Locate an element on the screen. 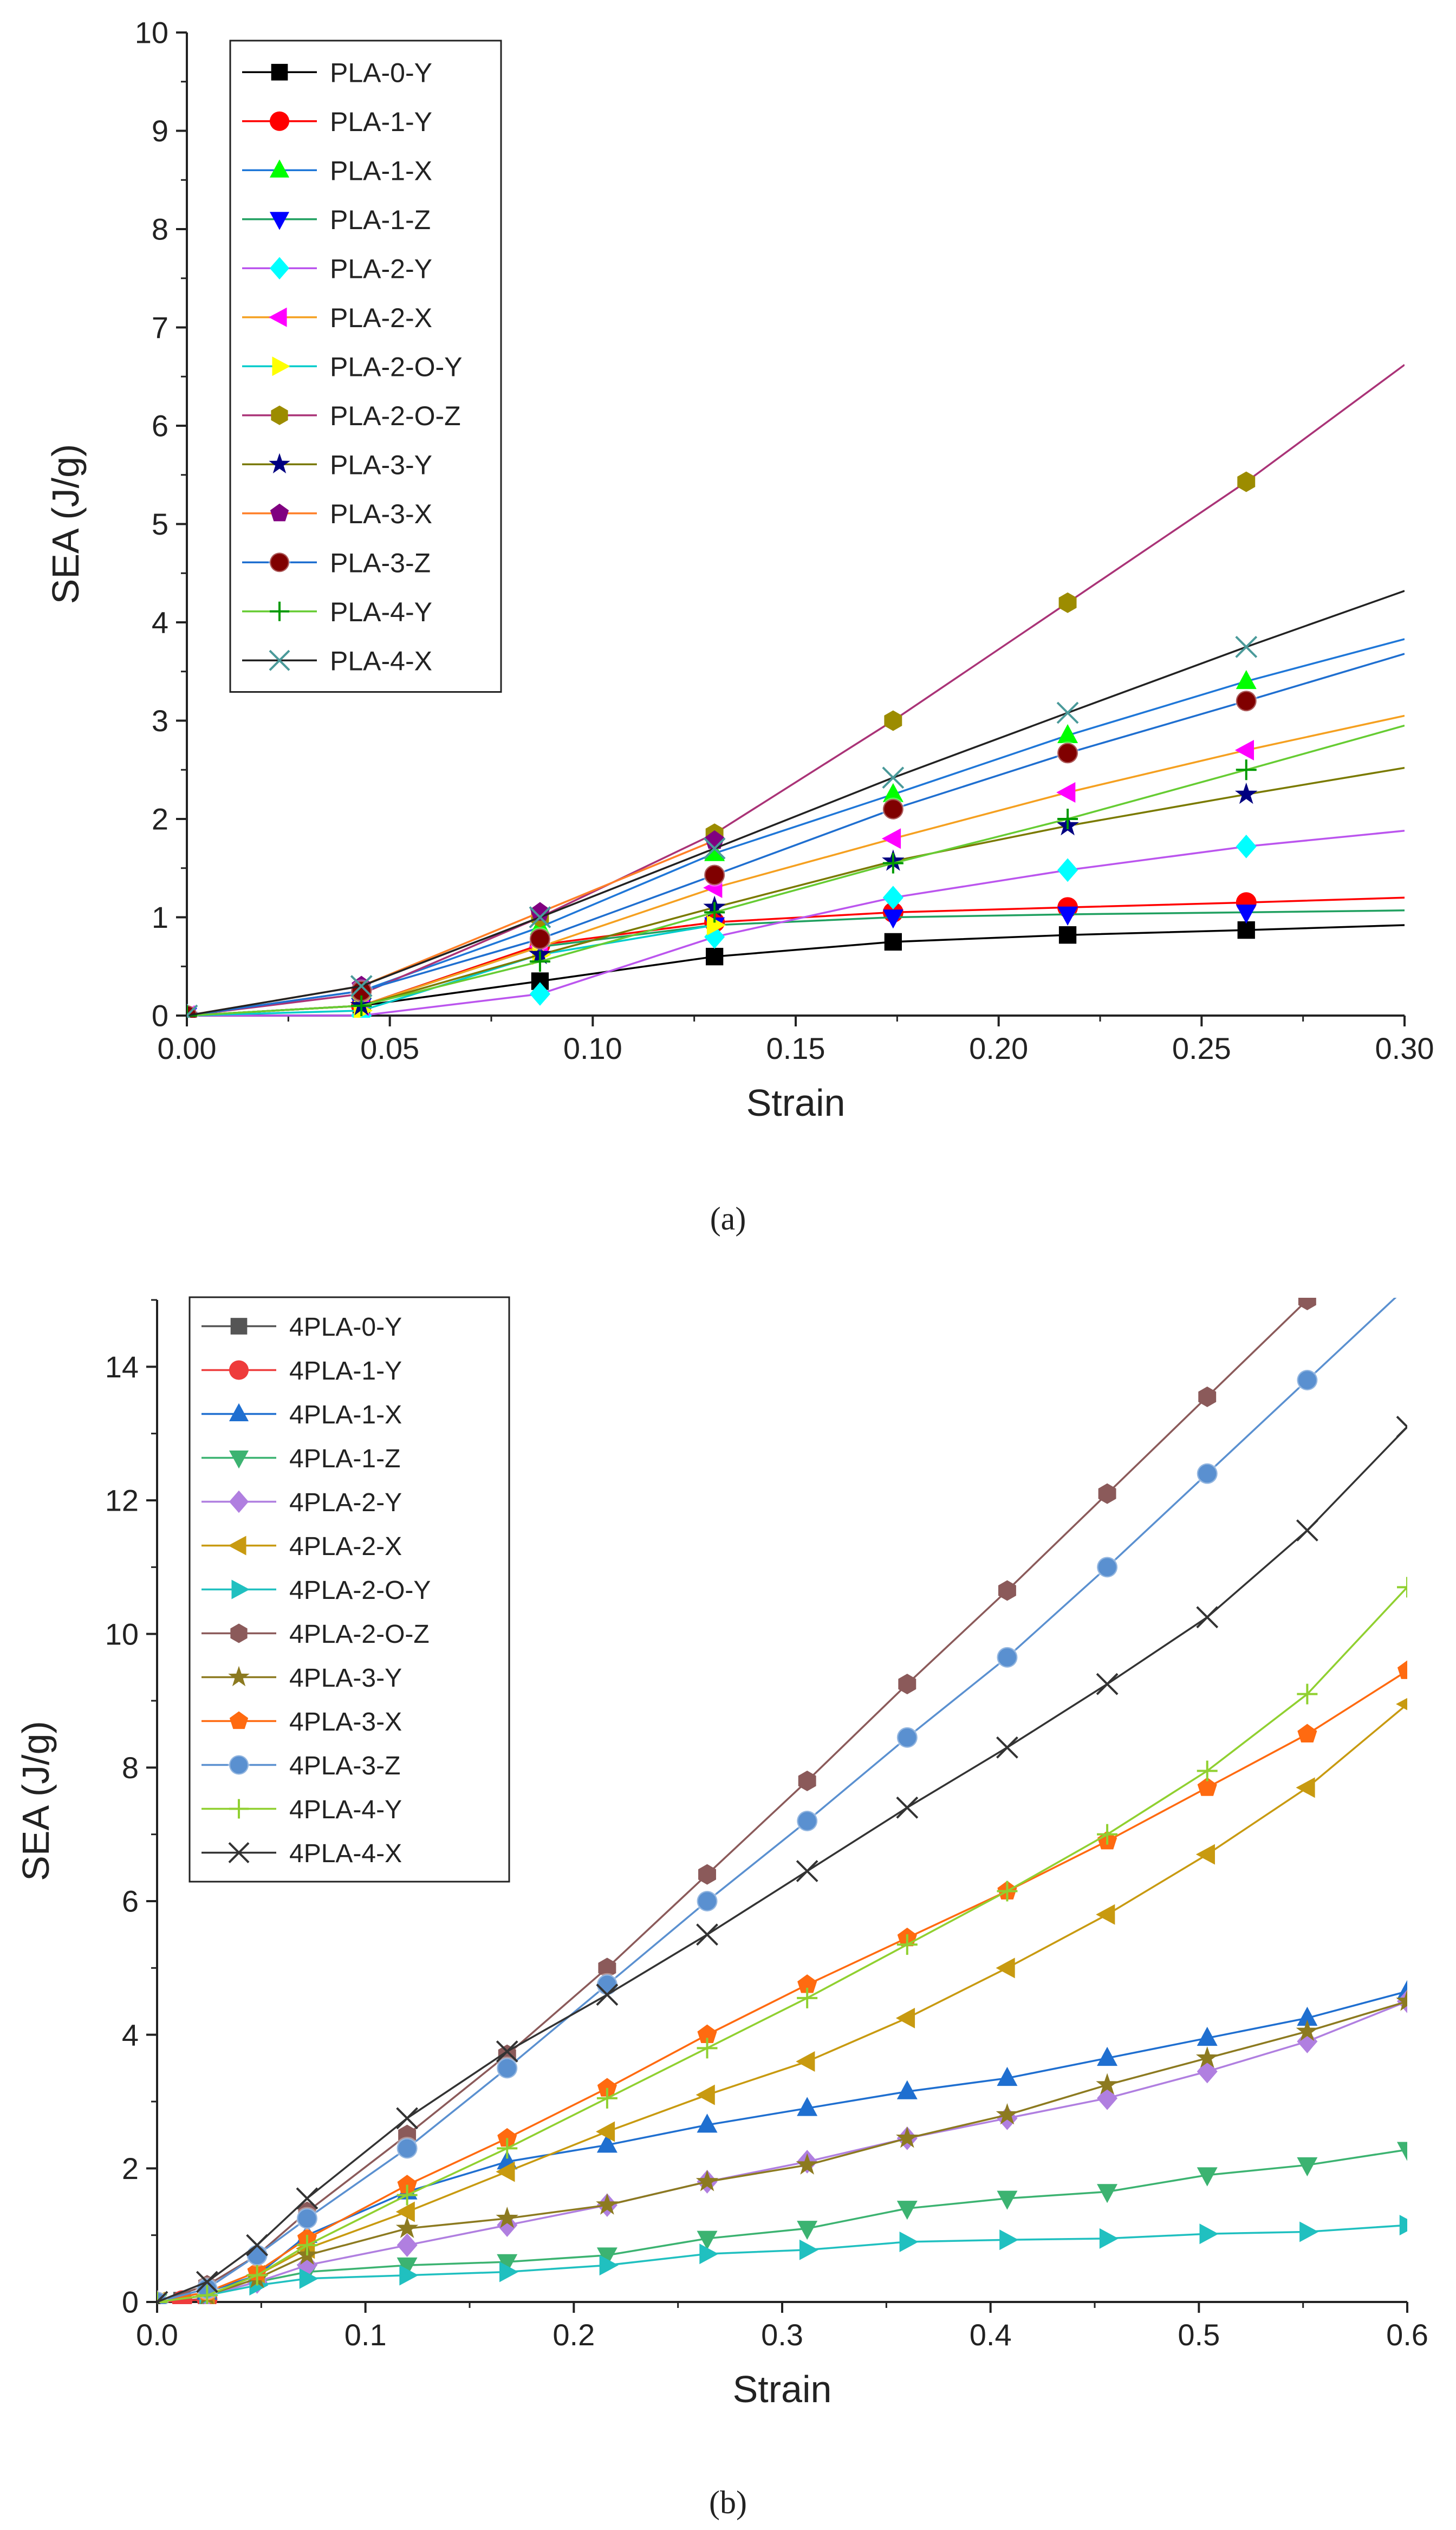  panel-a-legend-label: PLA-3-Y is located at coordinates (381, 465).